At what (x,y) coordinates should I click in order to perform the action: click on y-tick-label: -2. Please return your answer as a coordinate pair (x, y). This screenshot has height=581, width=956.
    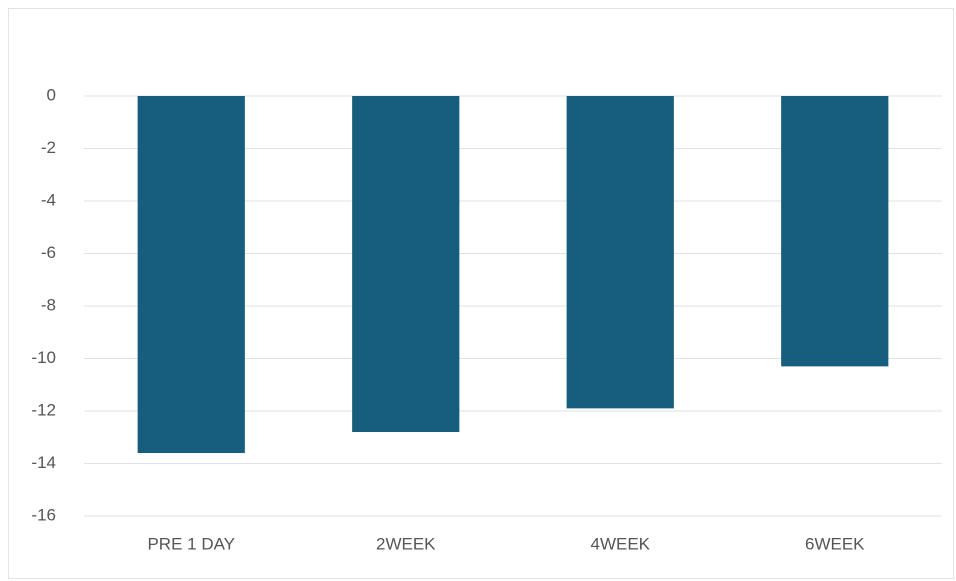
    Looking at the image, I should click on (48, 147).